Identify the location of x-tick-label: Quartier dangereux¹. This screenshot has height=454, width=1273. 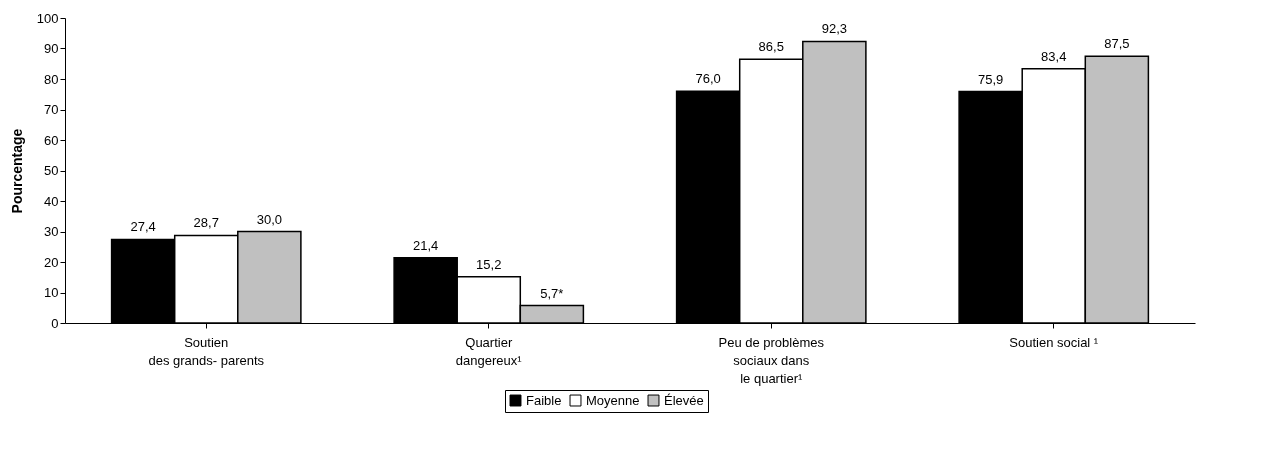
(489, 351).